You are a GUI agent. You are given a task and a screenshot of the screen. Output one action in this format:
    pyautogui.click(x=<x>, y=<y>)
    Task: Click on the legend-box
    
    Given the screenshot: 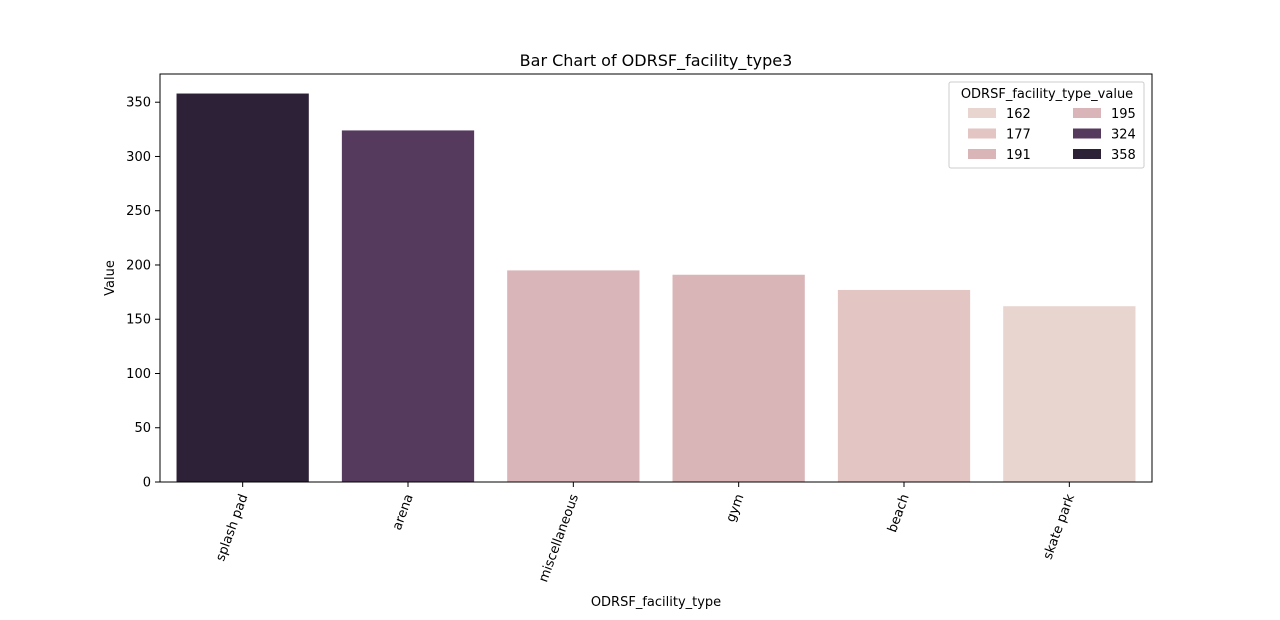 What is the action you would take?
    pyautogui.click(x=1046, y=125)
    